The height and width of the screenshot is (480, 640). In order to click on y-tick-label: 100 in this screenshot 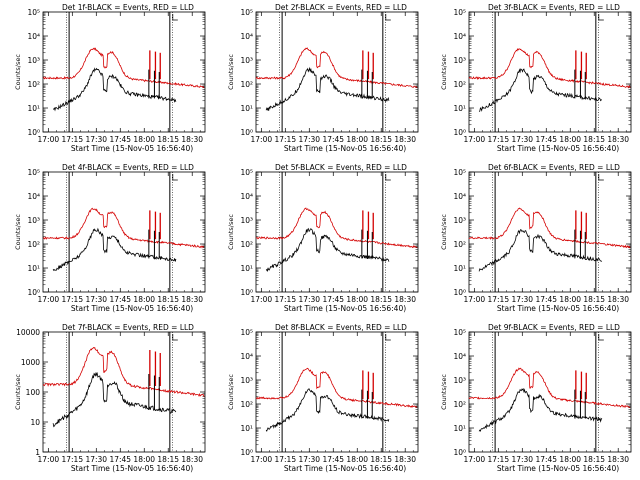, I will do `click(33, 392)`.